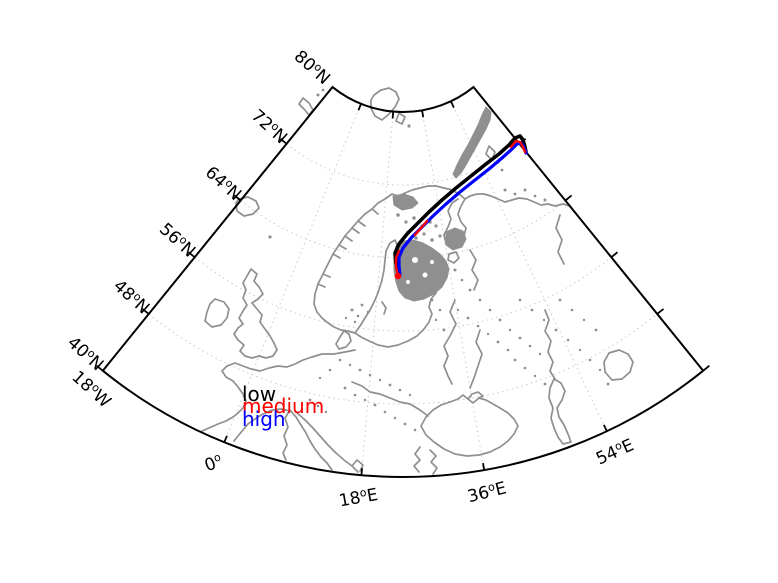 This screenshot has height=583, width=778. I want to click on trajectory-low, so click(460, 204).